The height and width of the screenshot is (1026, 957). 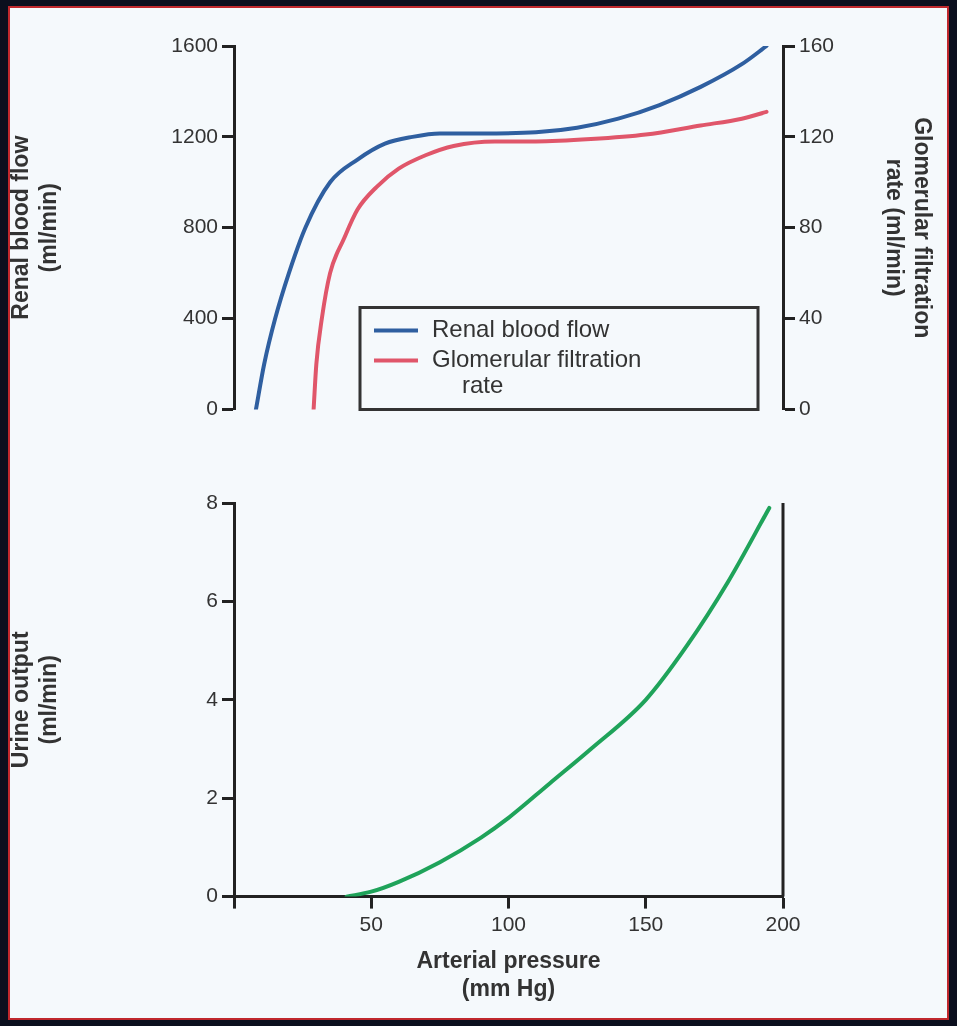 I want to click on legend-label: Renal blood flow, so click(x=521, y=329).